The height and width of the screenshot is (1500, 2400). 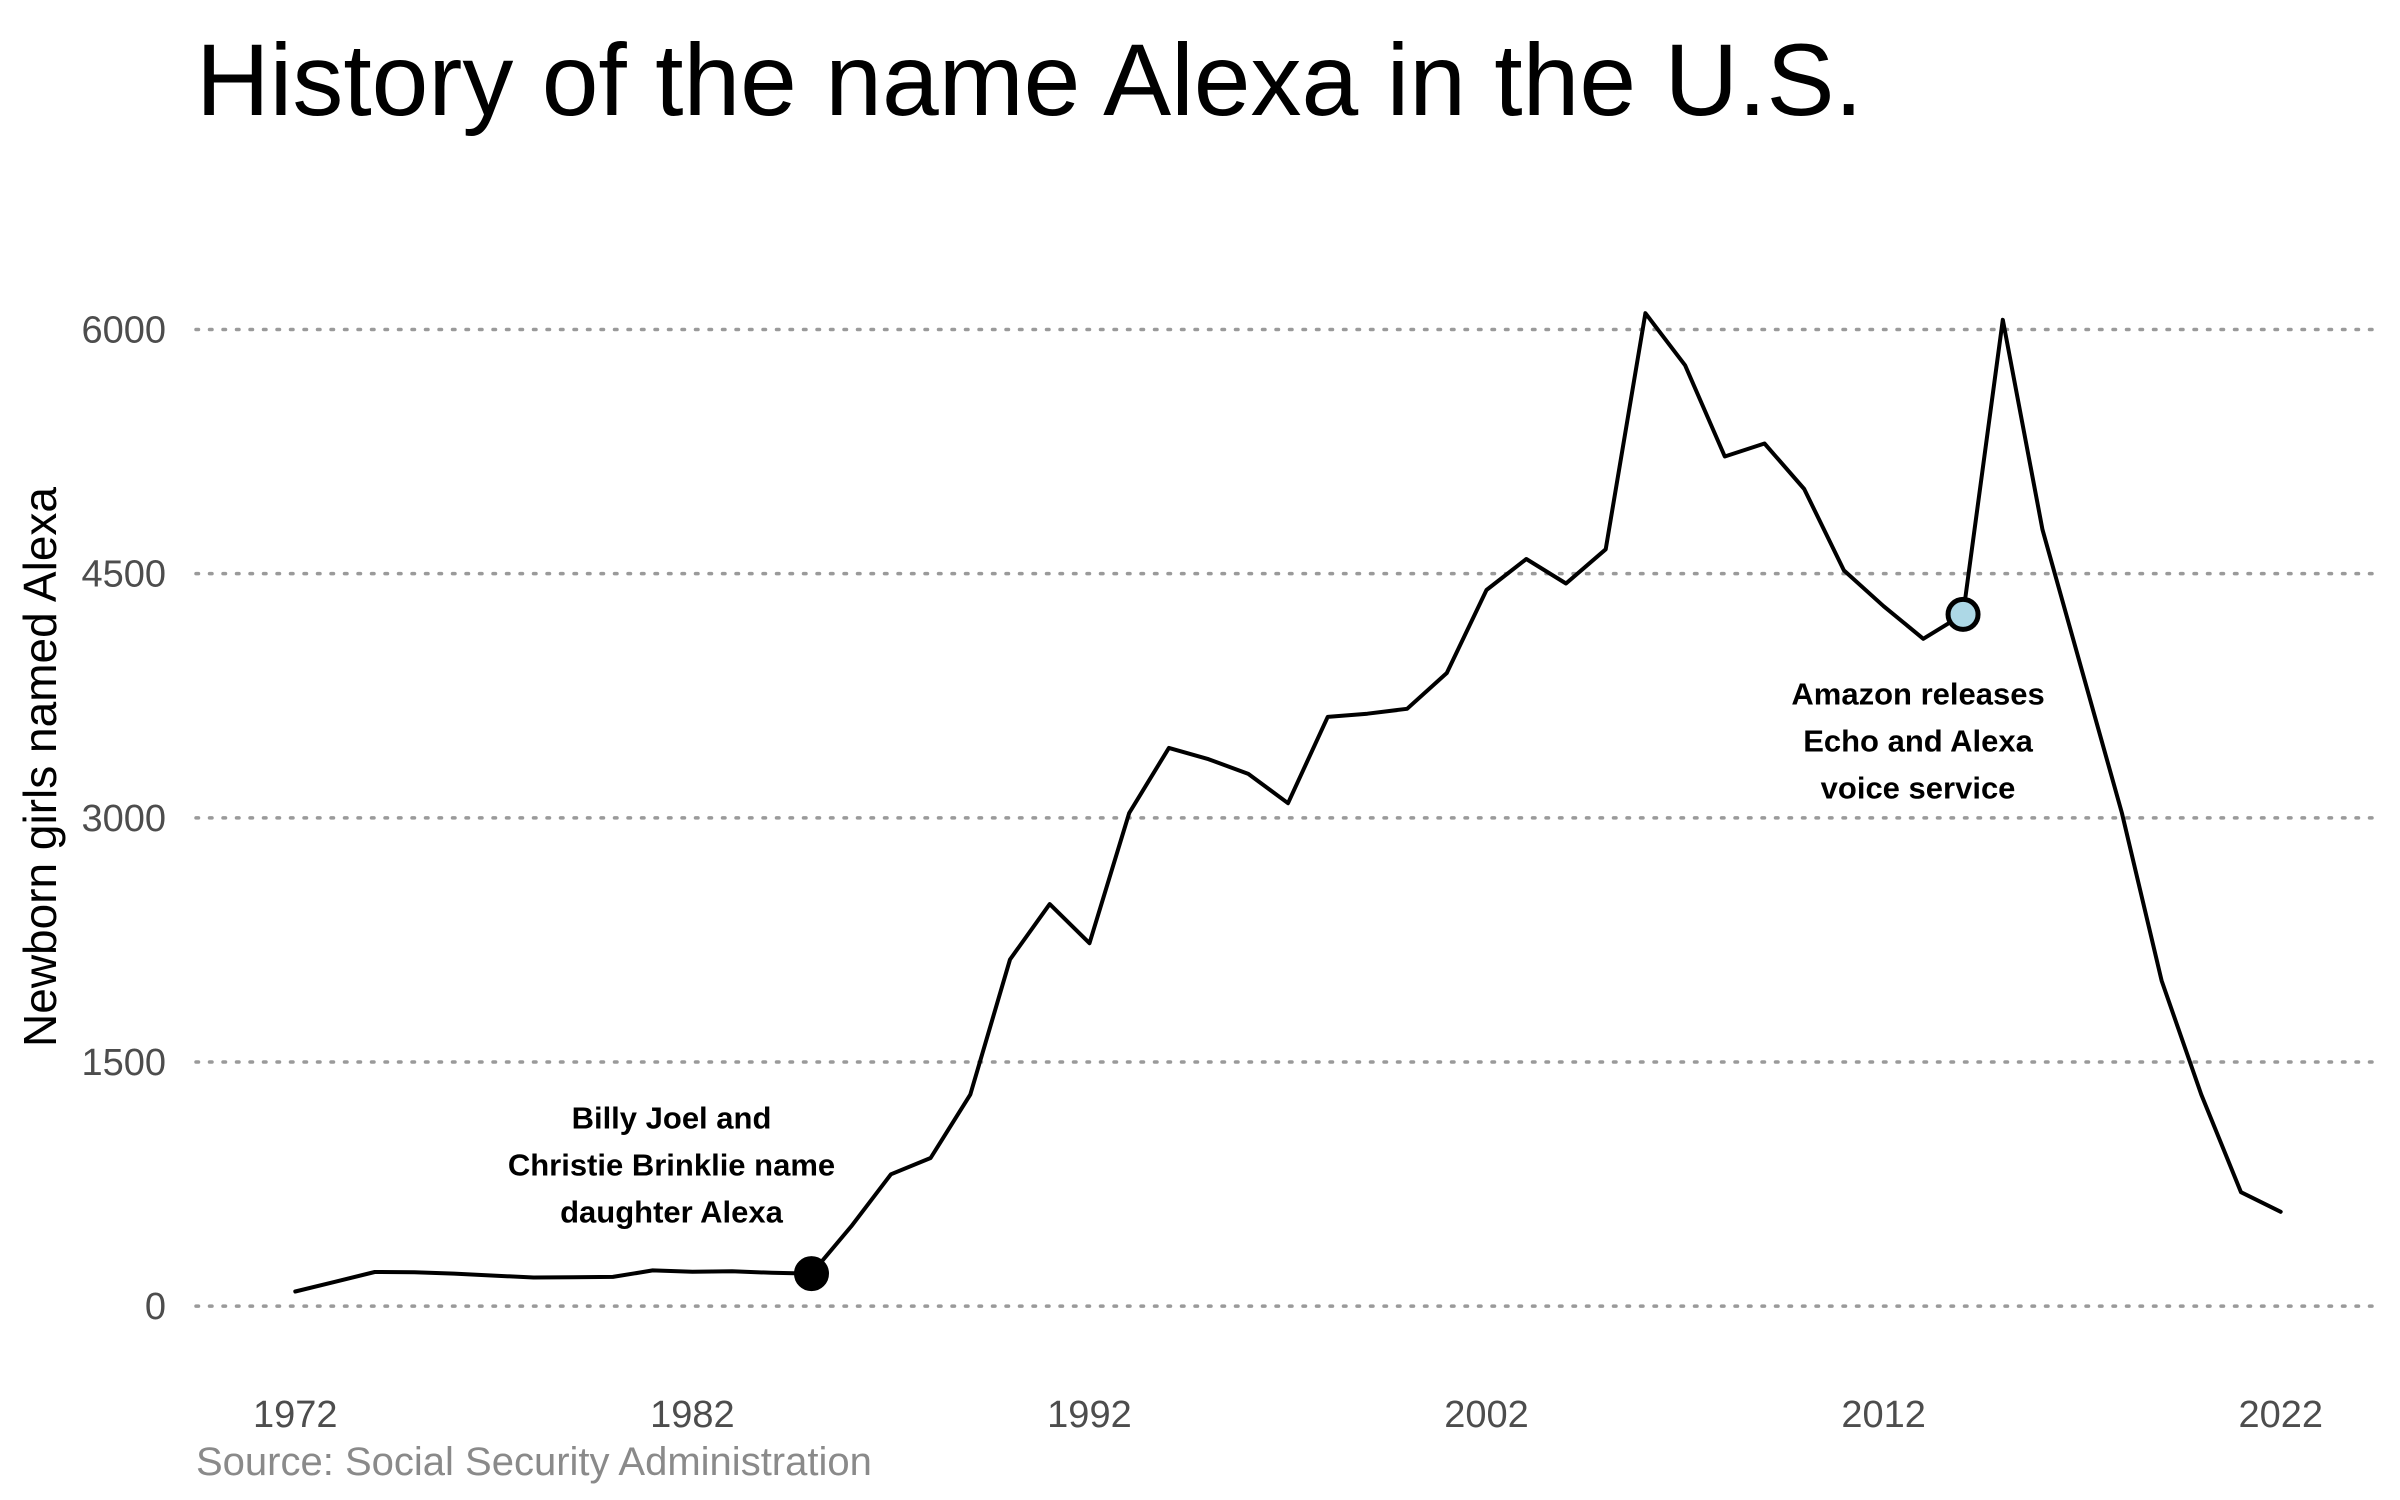 What do you see at coordinates (1917, 693) in the screenshot?
I see `annotation-label-line: Amazon releases` at bounding box center [1917, 693].